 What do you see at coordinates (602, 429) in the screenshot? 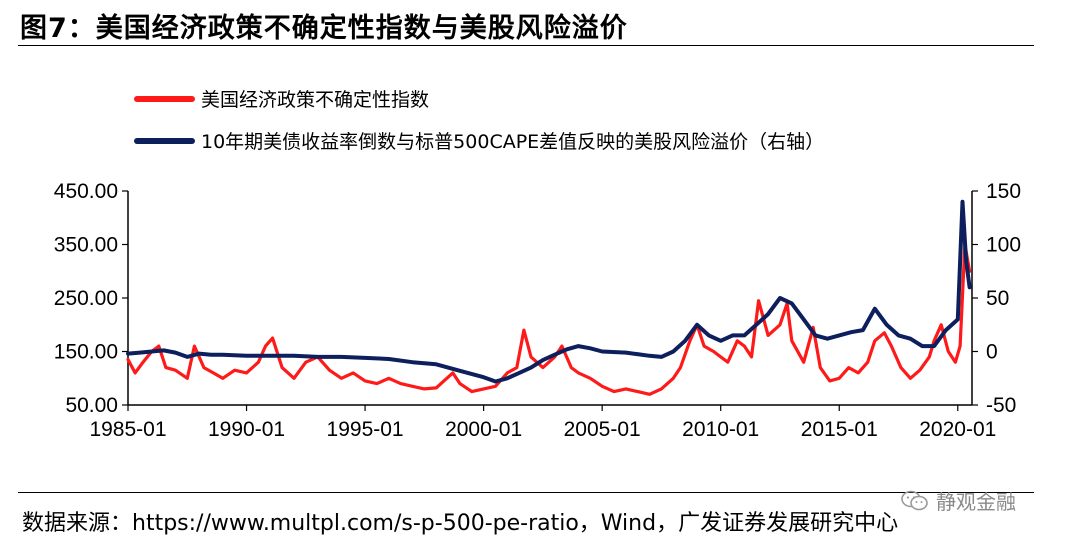
I see `x-tick-label: 2005-01` at bounding box center [602, 429].